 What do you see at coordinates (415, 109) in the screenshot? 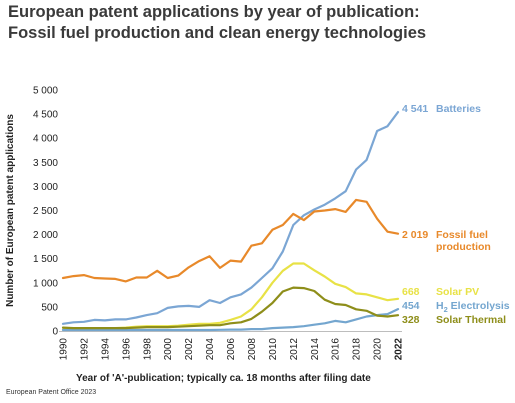
I see `series-end-value-1: 4 541` at bounding box center [415, 109].